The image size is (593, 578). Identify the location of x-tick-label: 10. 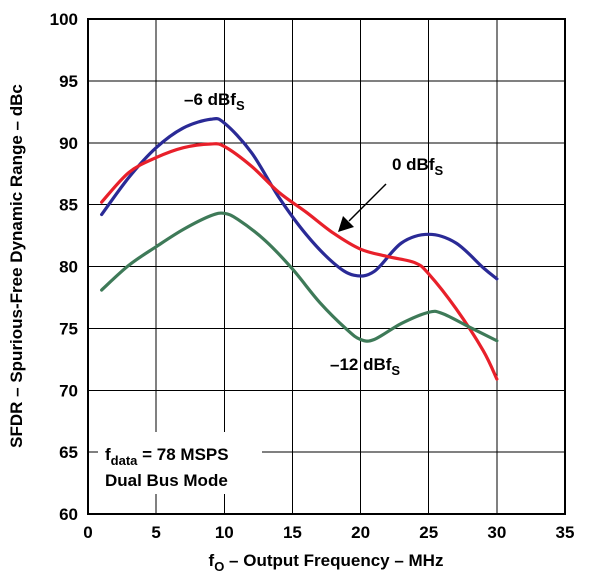
(224, 532).